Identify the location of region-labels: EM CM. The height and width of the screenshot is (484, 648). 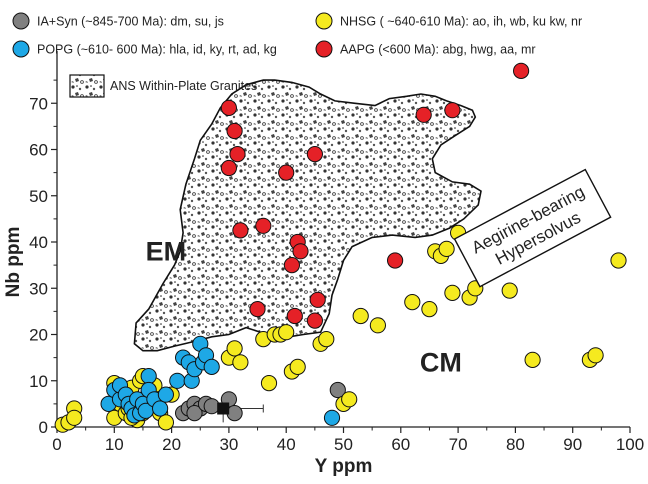
(304, 307).